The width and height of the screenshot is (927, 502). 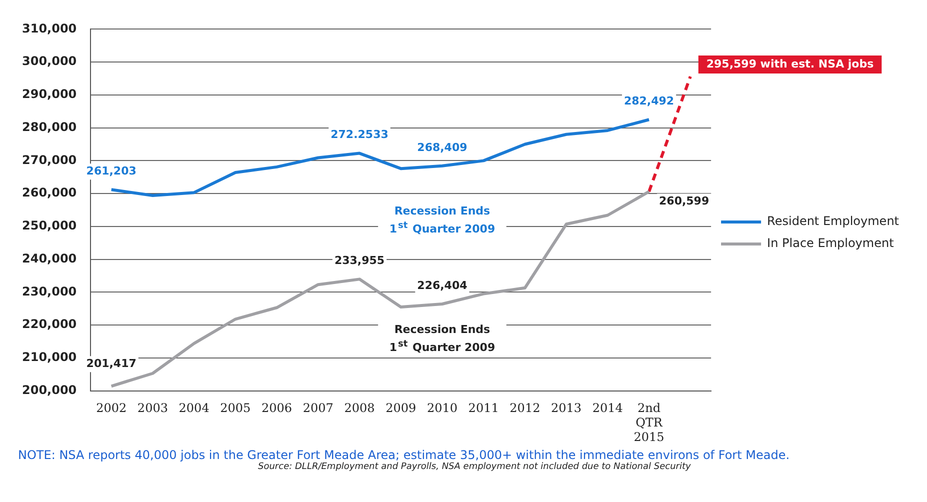 What do you see at coordinates (404, 455) in the screenshot?
I see `note: NOTE: NSA reports 40,000 jobs in the Greater Fort Meade Area; estimate 35,000+ within the immediate environs of Fort Meade.` at bounding box center [404, 455].